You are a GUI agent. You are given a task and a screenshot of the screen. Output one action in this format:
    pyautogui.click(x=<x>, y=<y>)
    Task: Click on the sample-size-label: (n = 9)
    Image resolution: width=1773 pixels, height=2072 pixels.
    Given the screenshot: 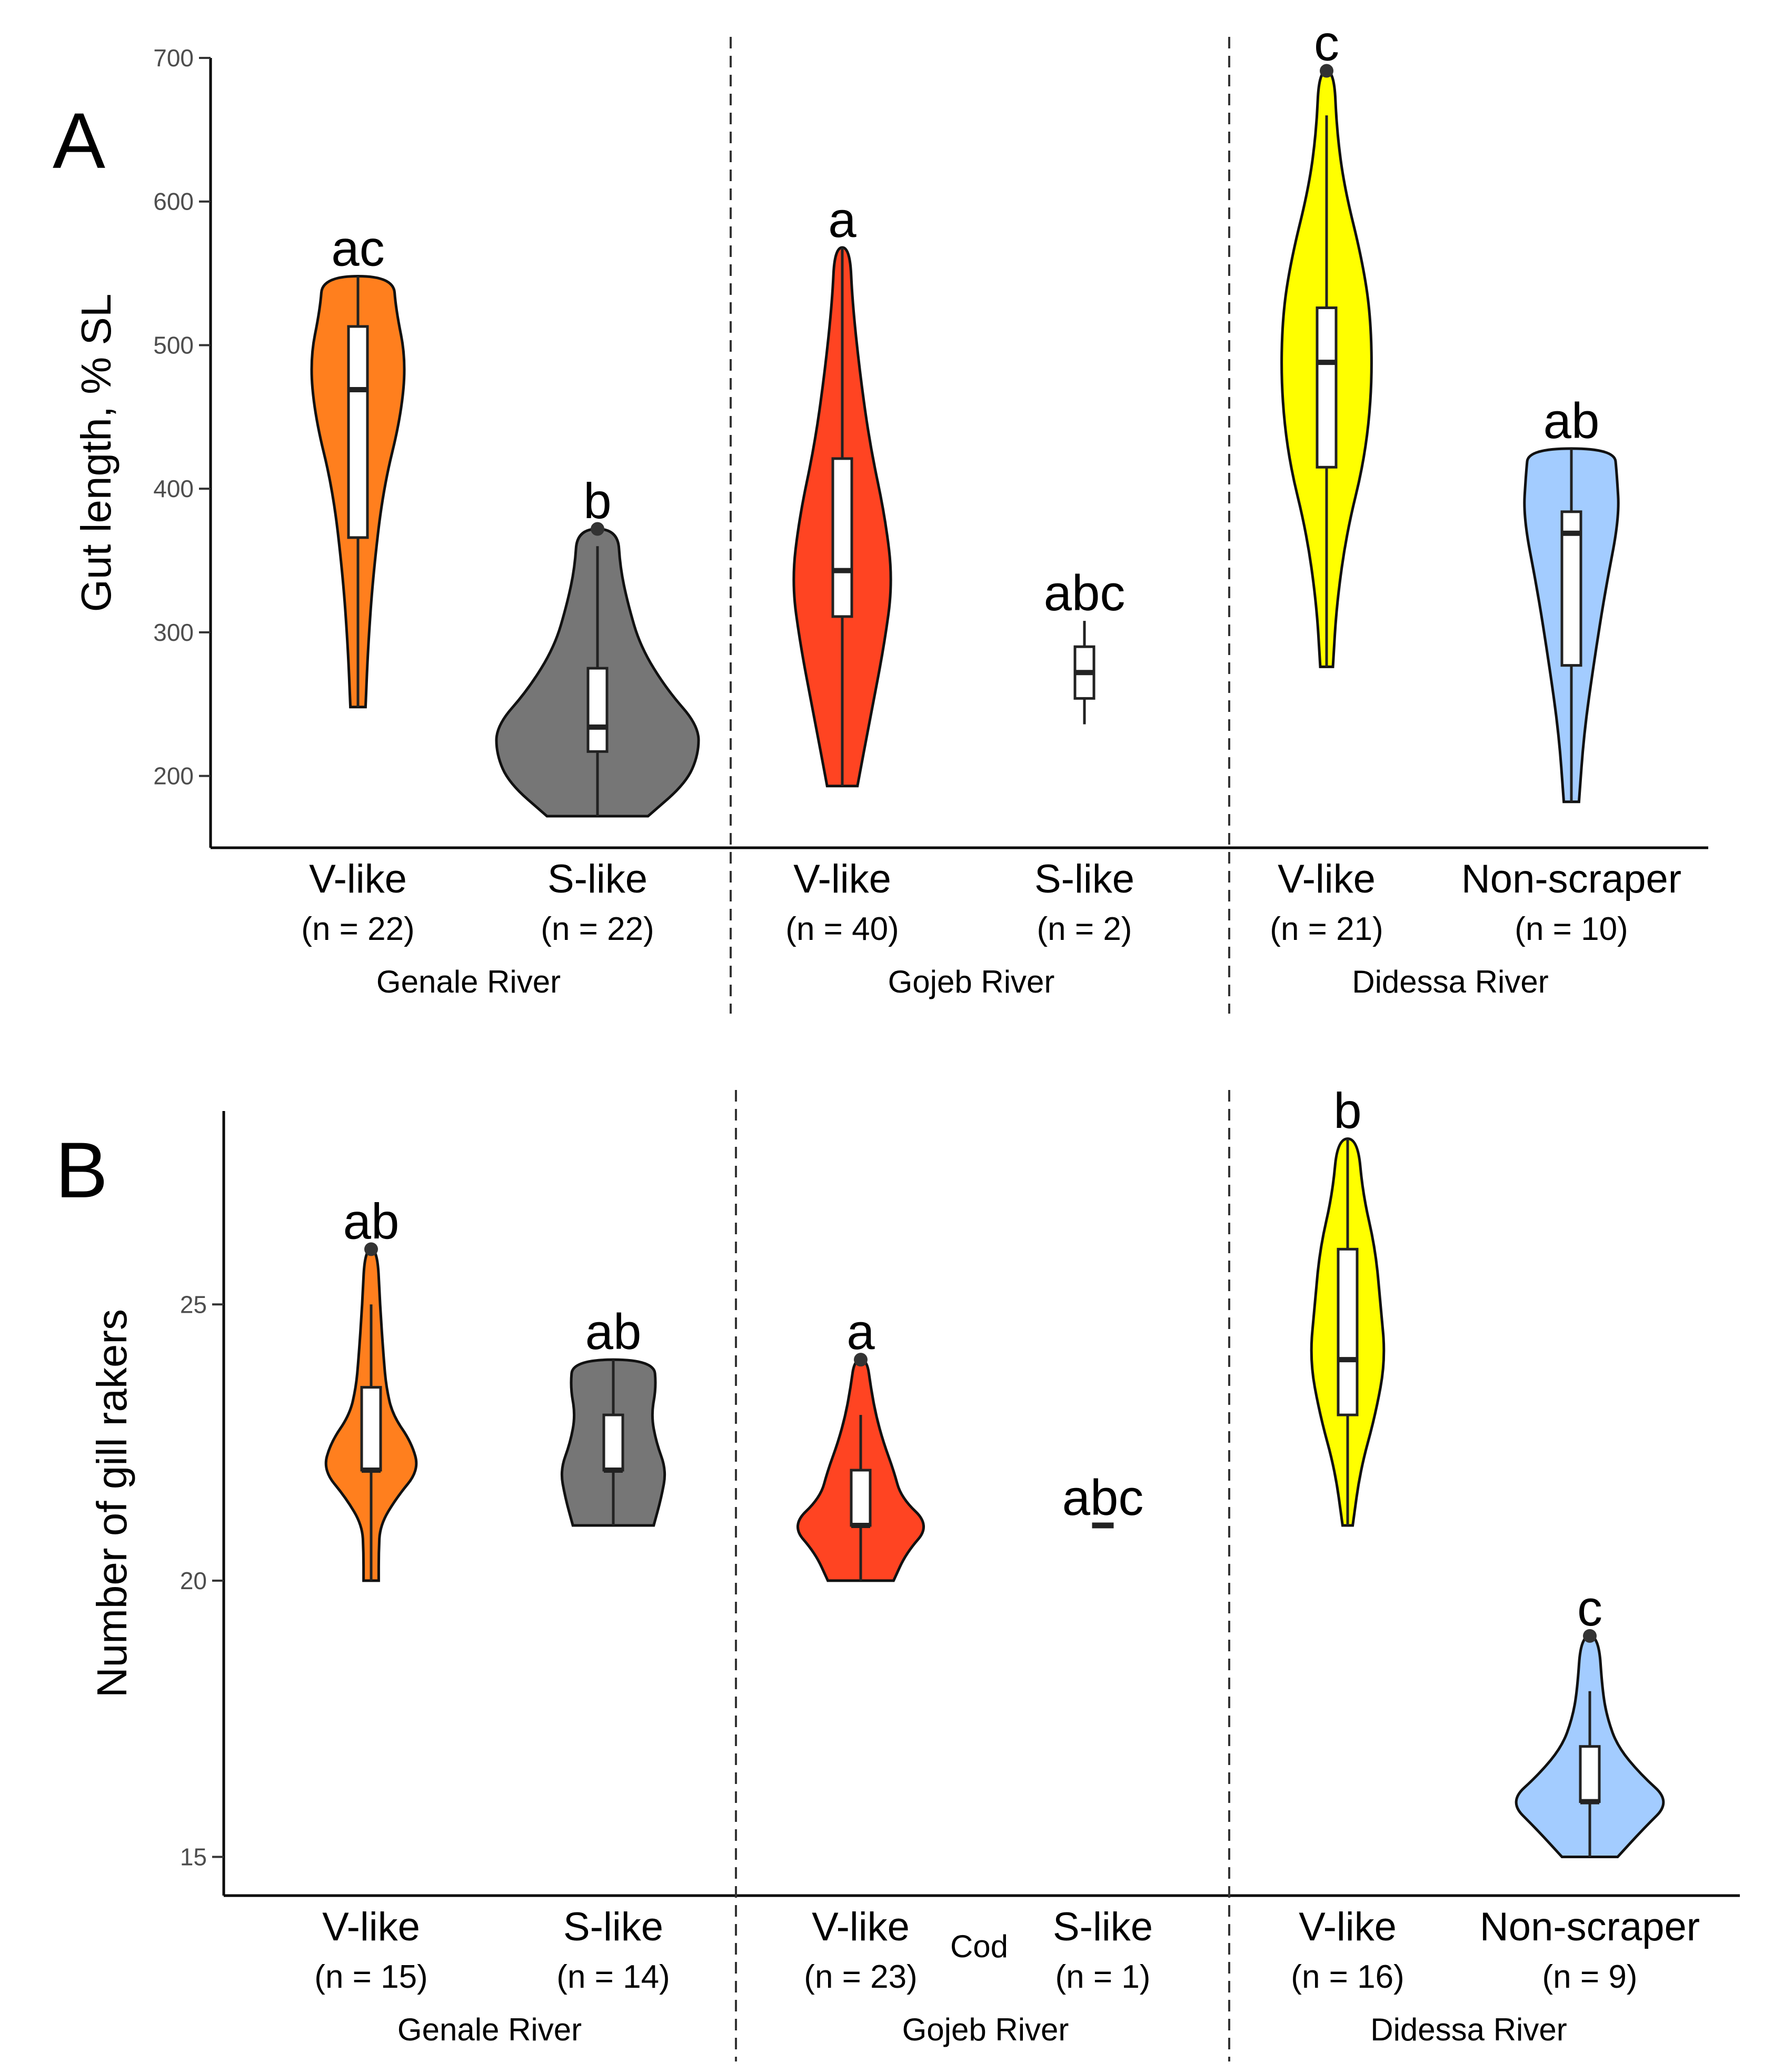 What is the action you would take?
    pyautogui.click(x=1590, y=1977)
    